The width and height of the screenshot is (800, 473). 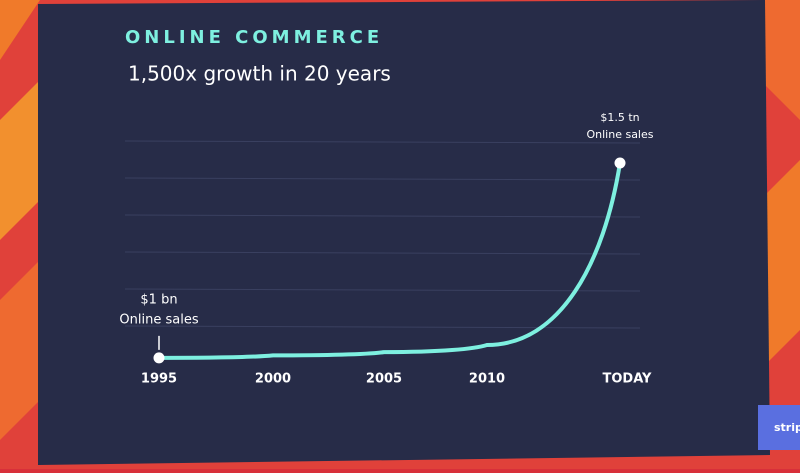 What do you see at coordinates (619, 117) in the screenshot?
I see `value-label: $1.5 tn` at bounding box center [619, 117].